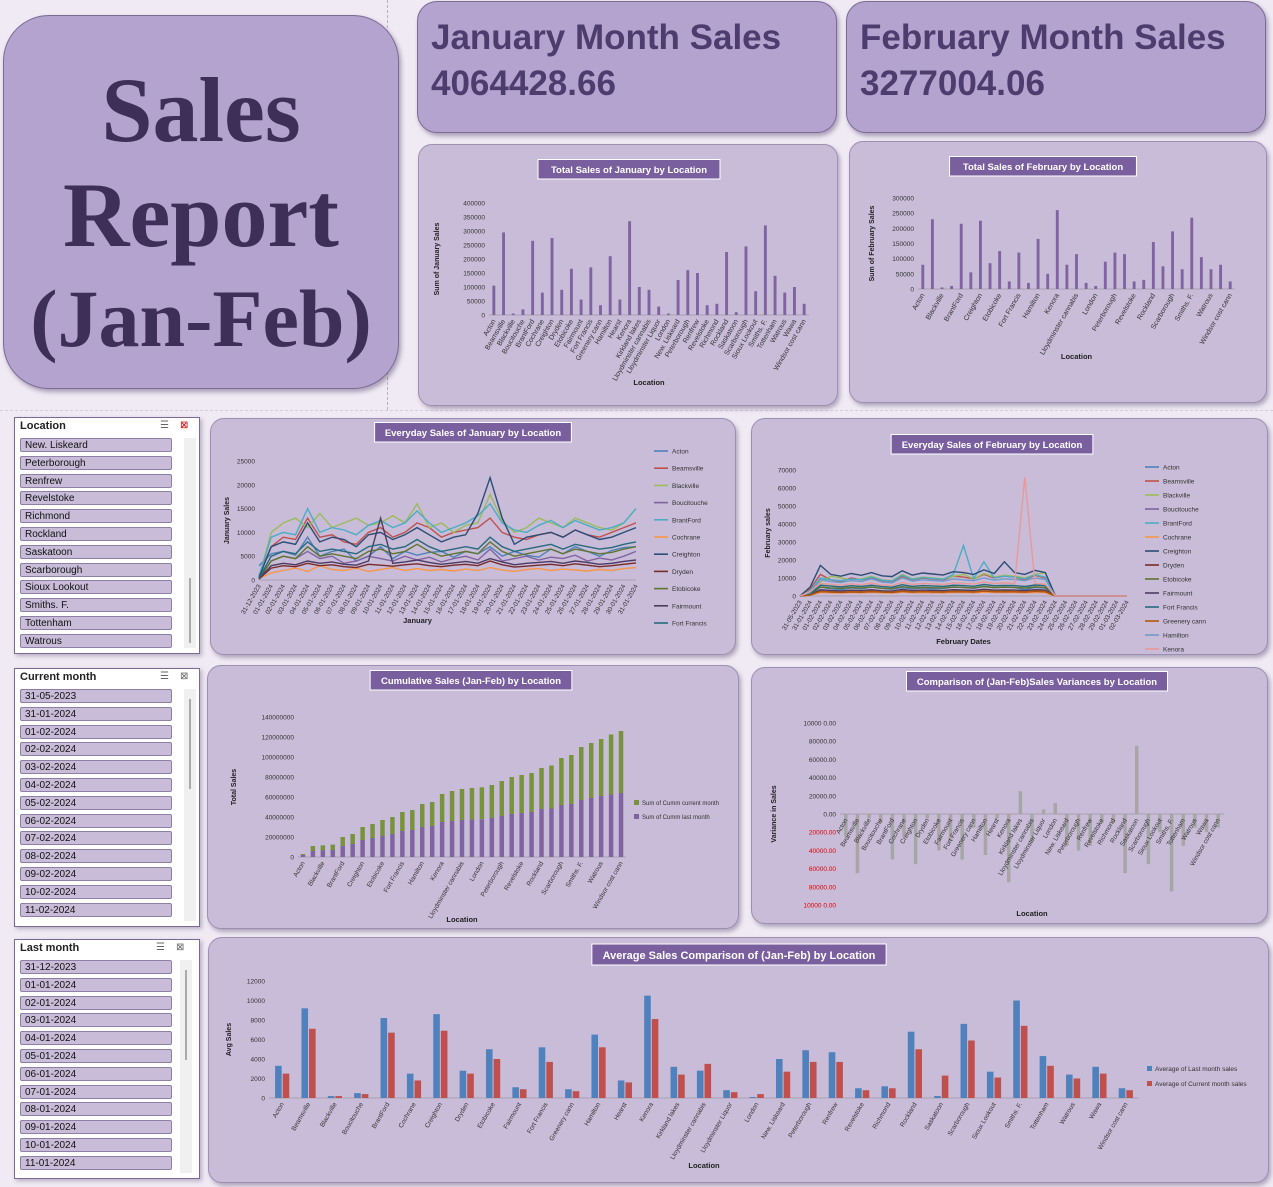 This screenshot has height=1187, width=1273. I want to click on slicer-item: Tottenham, so click(96, 623).